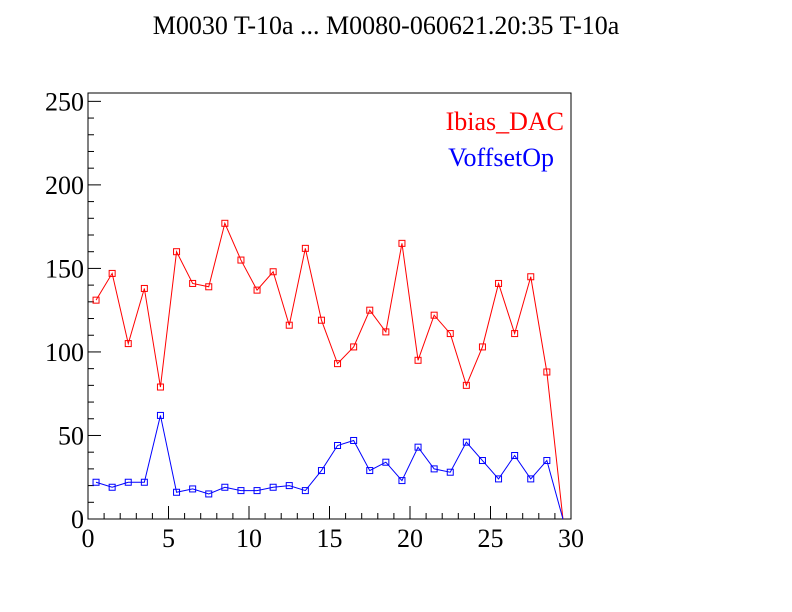  What do you see at coordinates (168, 538) in the screenshot?
I see `x-tick-label: 5` at bounding box center [168, 538].